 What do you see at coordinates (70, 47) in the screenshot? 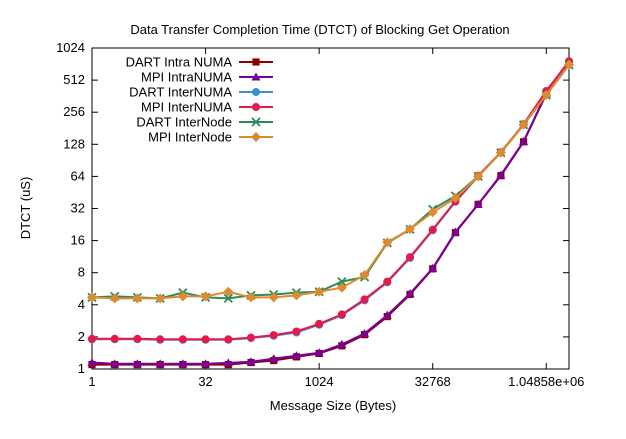
I see `y-tick-label: 1024` at bounding box center [70, 47].